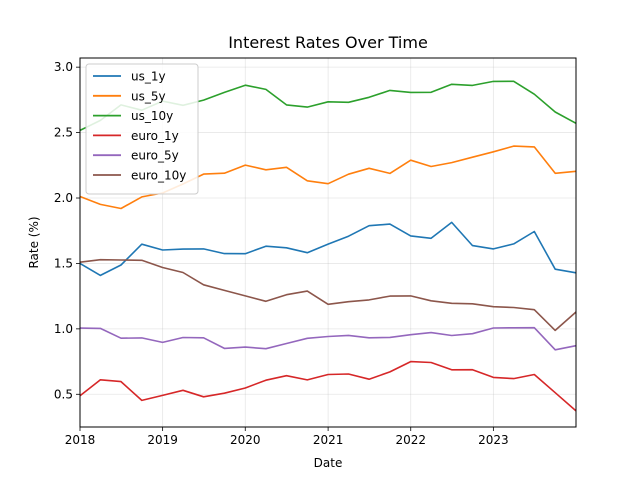  Describe the element at coordinates (63, 198) in the screenshot. I see `y-tick-label: 2.0` at that location.